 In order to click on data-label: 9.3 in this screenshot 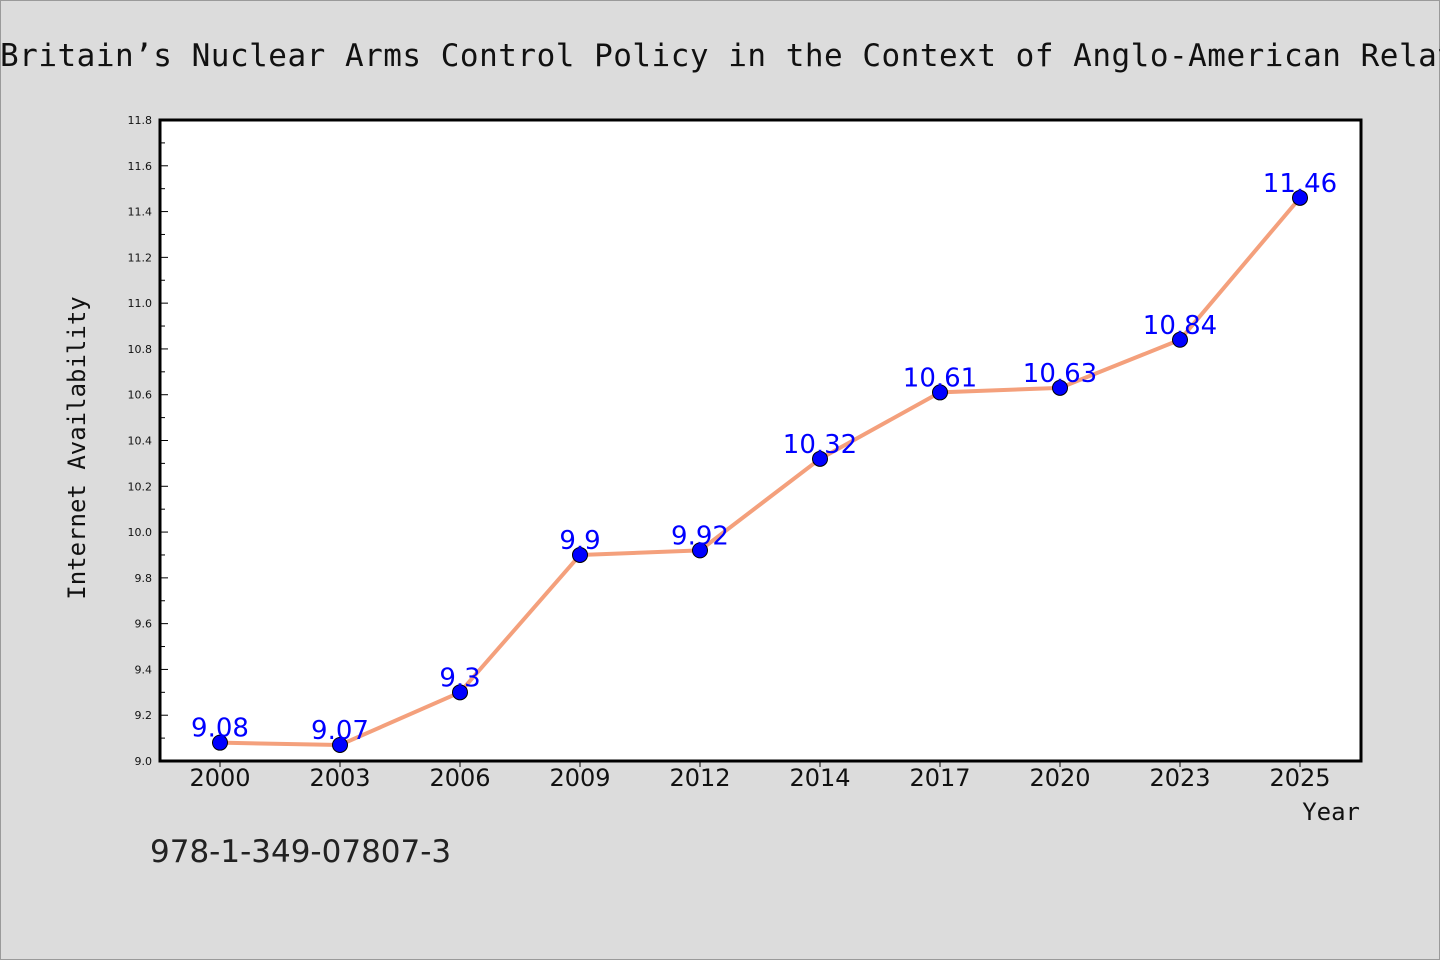, I will do `click(459, 678)`.